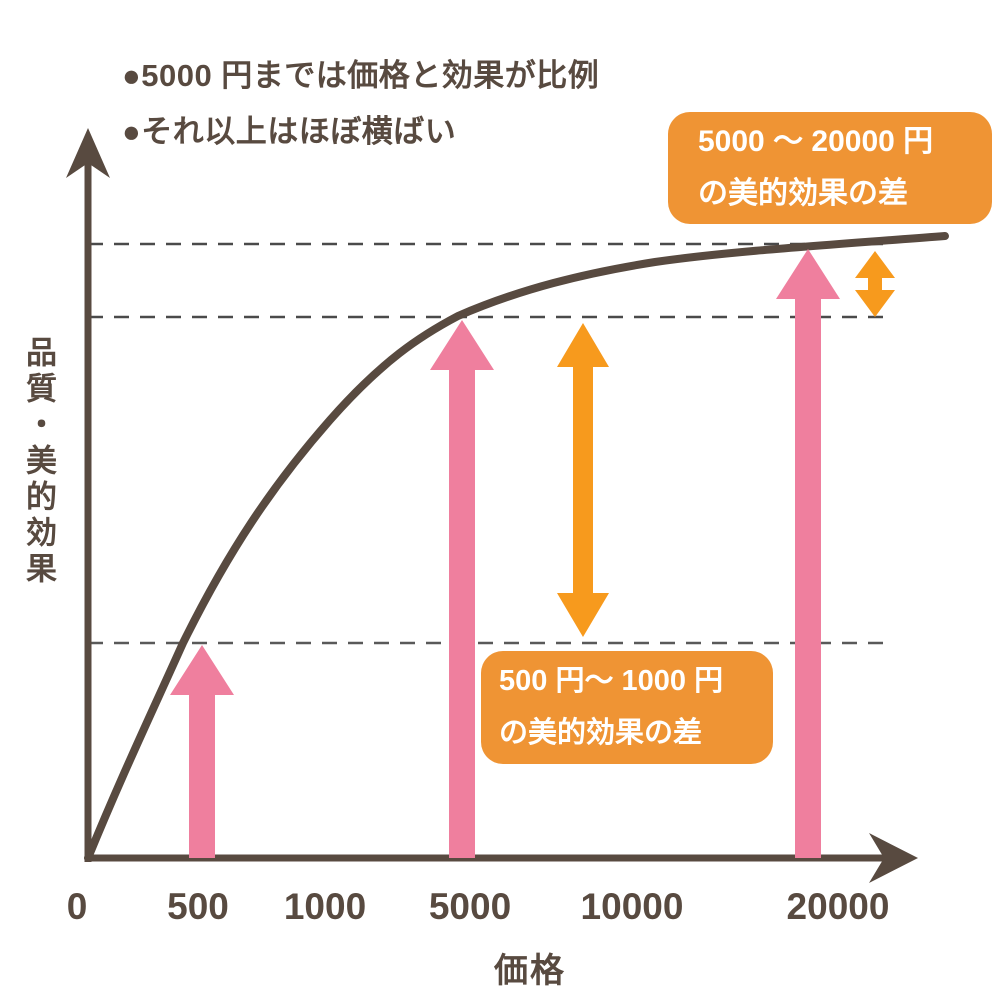  What do you see at coordinates (830, 168) in the screenshot?
I see `badge-high-range: 5000 ～ 20000 円 の美的効果の差` at bounding box center [830, 168].